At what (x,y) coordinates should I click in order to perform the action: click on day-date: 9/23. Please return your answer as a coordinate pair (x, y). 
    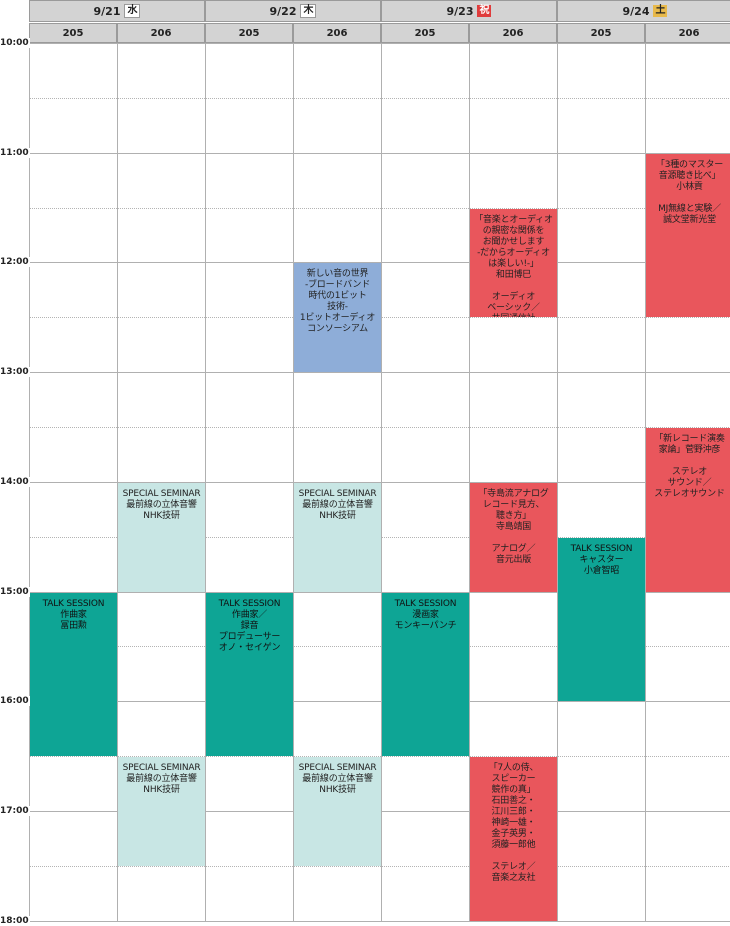
    Looking at the image, I should click on (460, 11).